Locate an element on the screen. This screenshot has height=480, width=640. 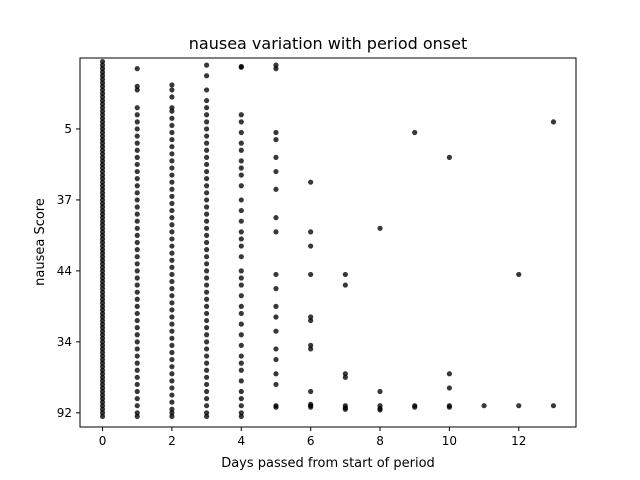
y-tick-label: 92 is located at coordinates (64, 413).